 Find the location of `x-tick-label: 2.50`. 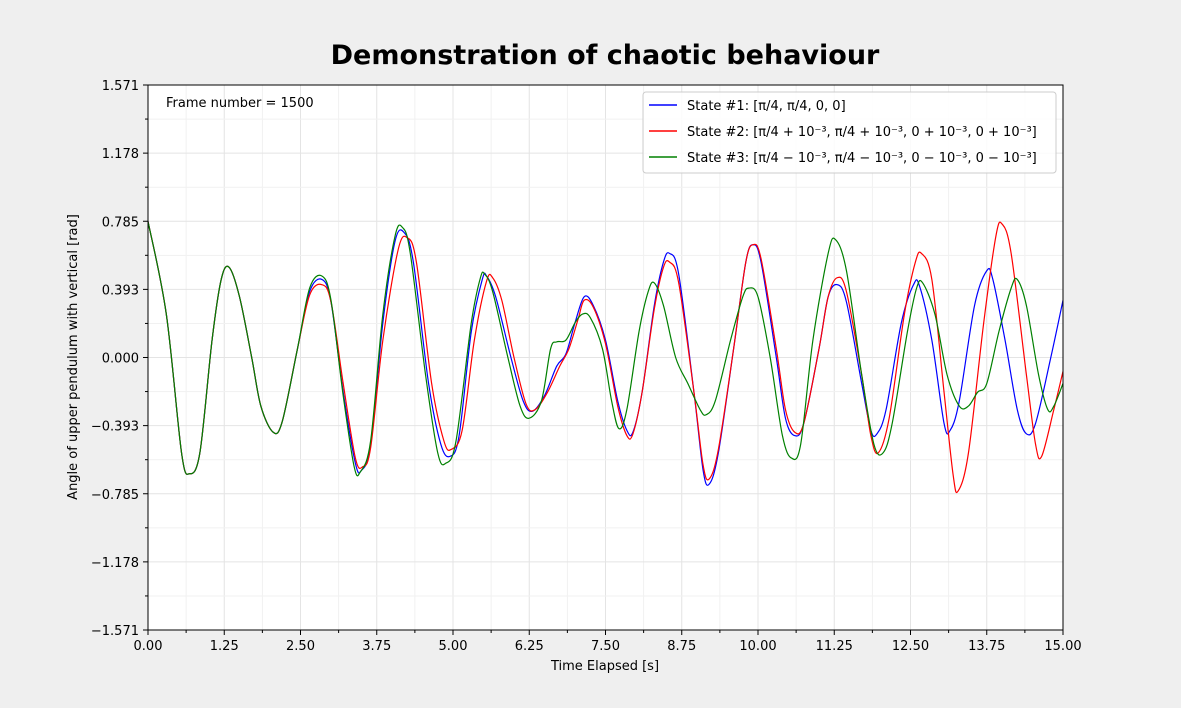

x-tick-label: 2.50 is located at coordinates (300, 646).